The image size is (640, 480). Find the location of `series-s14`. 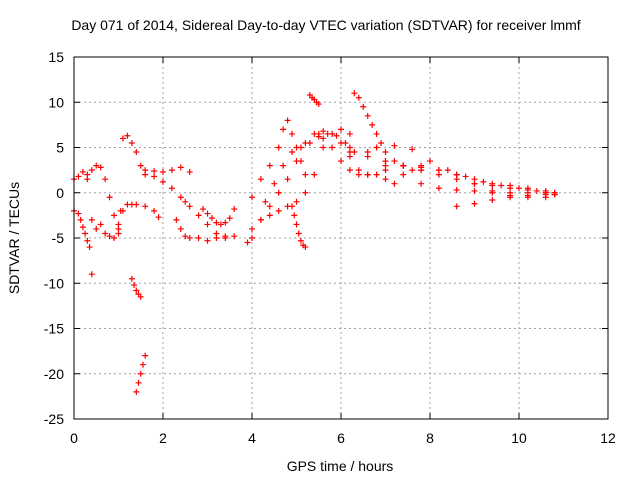

series-s14 is located at coordinates (310, 167).